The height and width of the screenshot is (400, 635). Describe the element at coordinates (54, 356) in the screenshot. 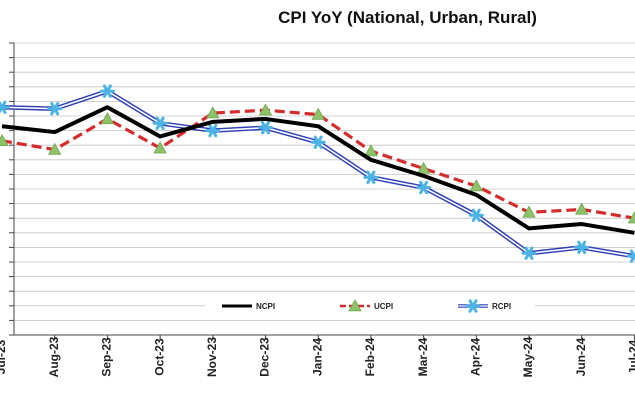

I see `x-tick-label: Aug-23` at that location.